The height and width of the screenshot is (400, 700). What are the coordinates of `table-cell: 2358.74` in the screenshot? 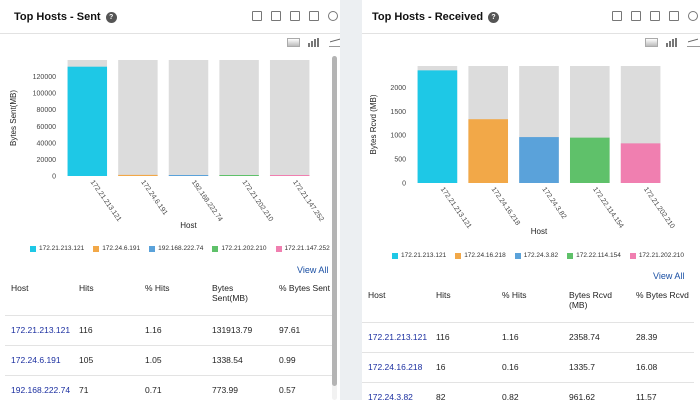 It's located at (596, 337).